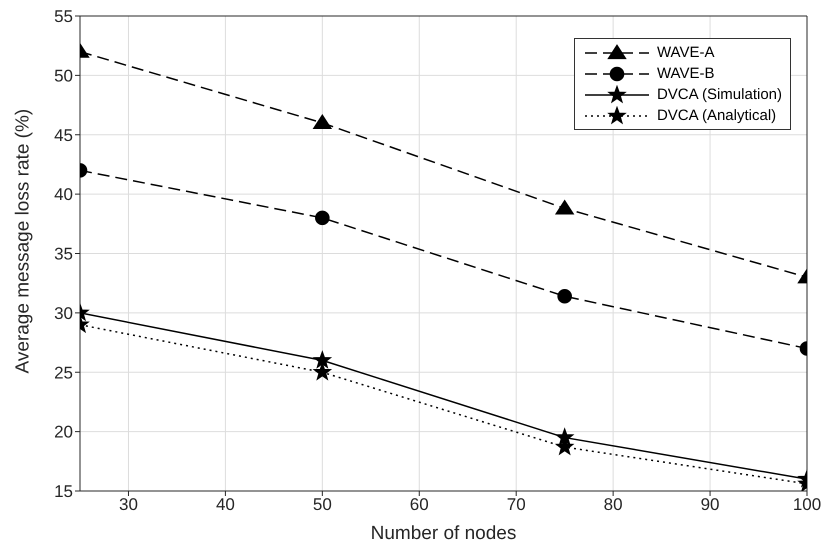 The height and width of the screenshot is (559, 829). What do you see at coordinates (63, 372) in the screenshot?
I see `y-tick-label: 25` at bounding box center [63, 372].